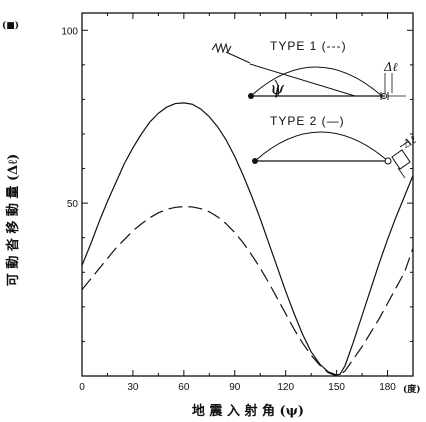 This screenshot has width=426, height=422. What do you see at coordinates (133, 387) in the screenshot?
I see `x-tick-label: 30` at bounding box center [133, 387].